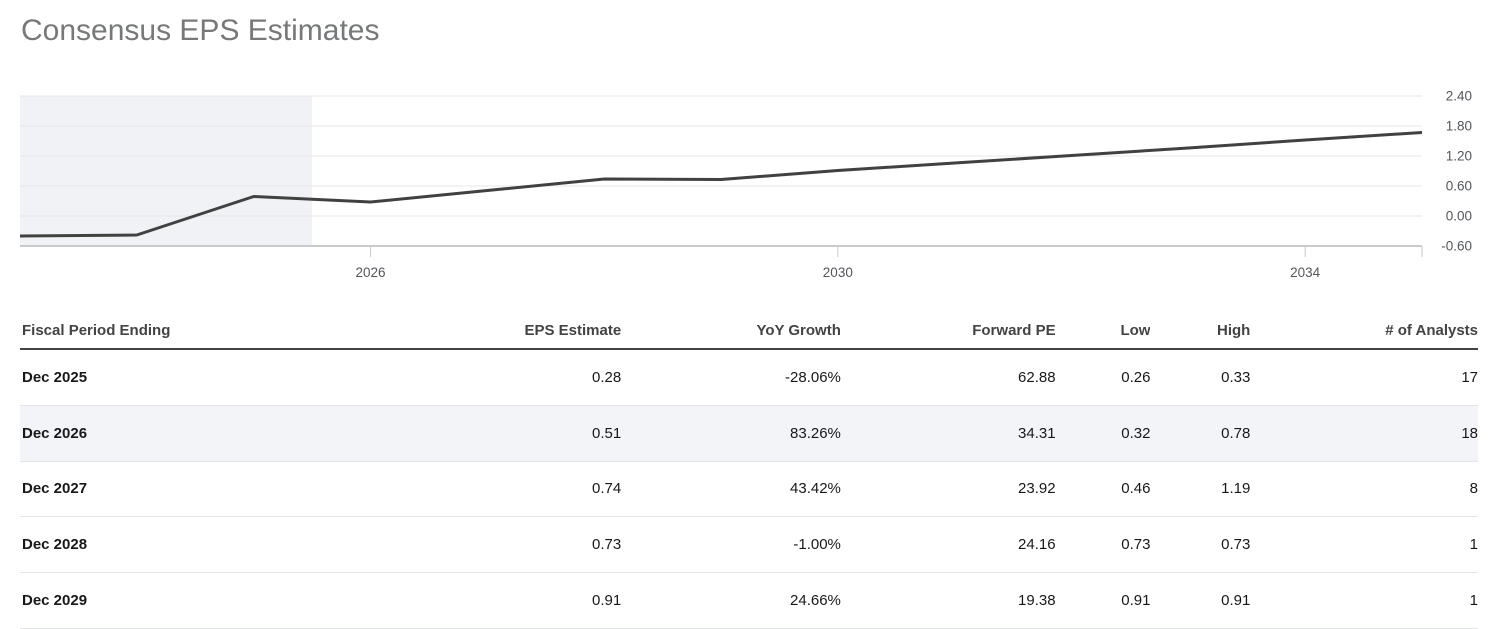 Image resolution: width=1493 pixels, height=629 pixels. What do you see at coordinates (606, 601) in the screenshot?
I see `cell-eps: 0.91` at bounding box center [606, 601].